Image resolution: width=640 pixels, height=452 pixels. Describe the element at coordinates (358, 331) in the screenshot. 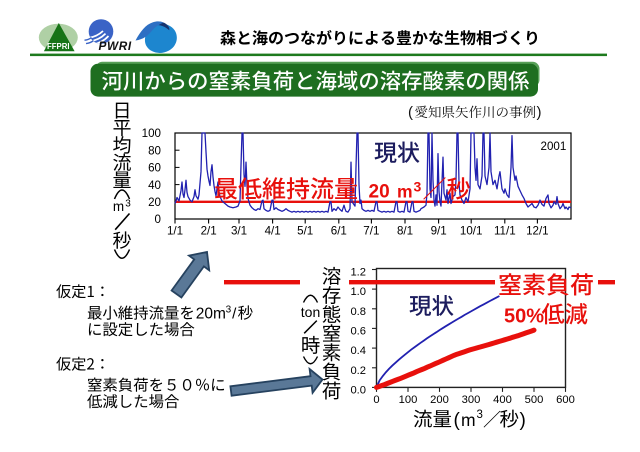

I see `svg-text: 0.6` at that location.